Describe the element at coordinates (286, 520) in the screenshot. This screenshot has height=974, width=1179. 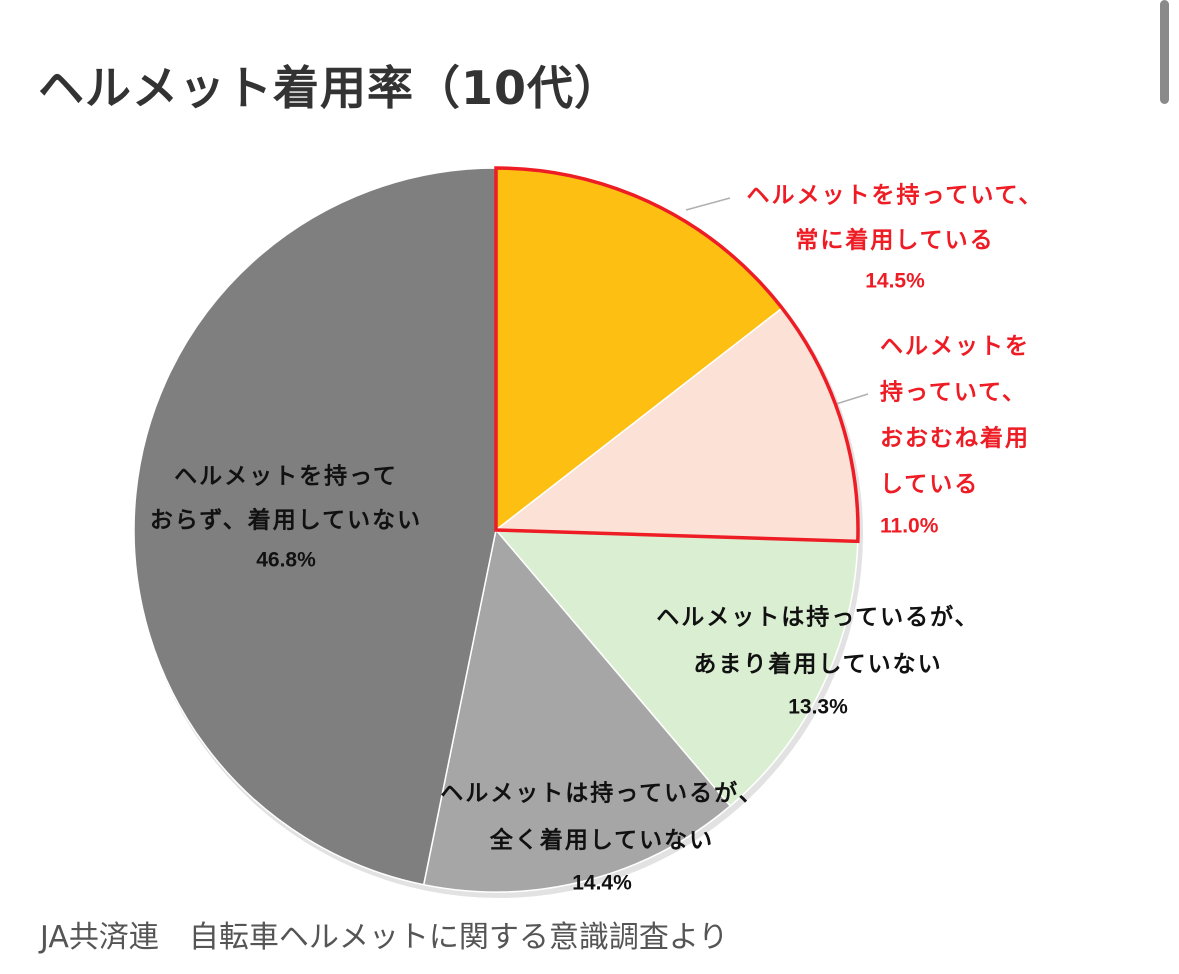
I see `slice-label-line: おらず、着用していない` at that location.